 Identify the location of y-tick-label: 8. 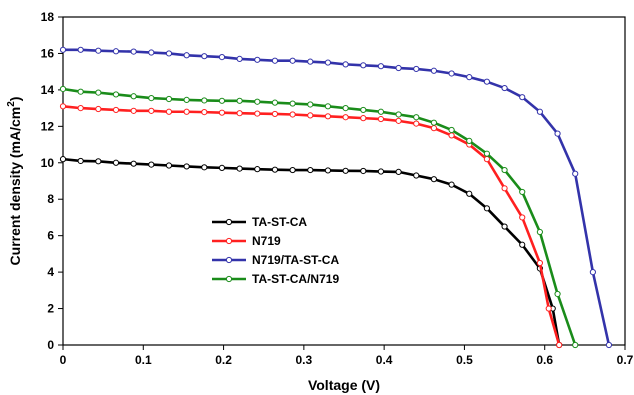
(50, 199).